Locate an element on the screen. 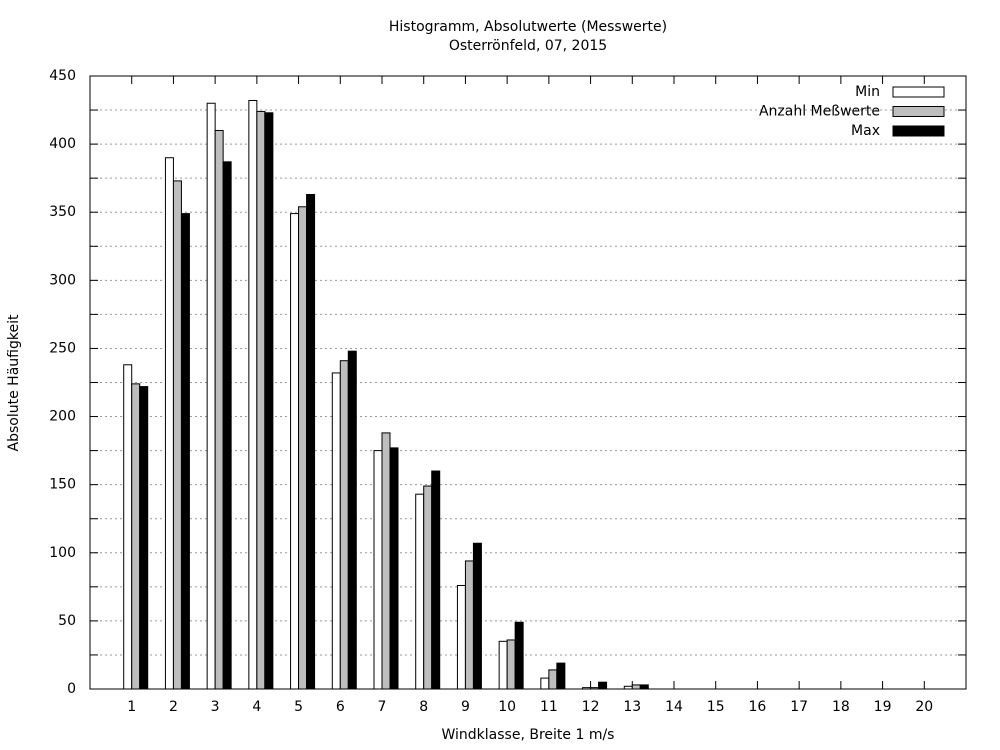 This screenshot has width=1000, height=750. x-tick-label: 11 is located at coordinates (549, 707).